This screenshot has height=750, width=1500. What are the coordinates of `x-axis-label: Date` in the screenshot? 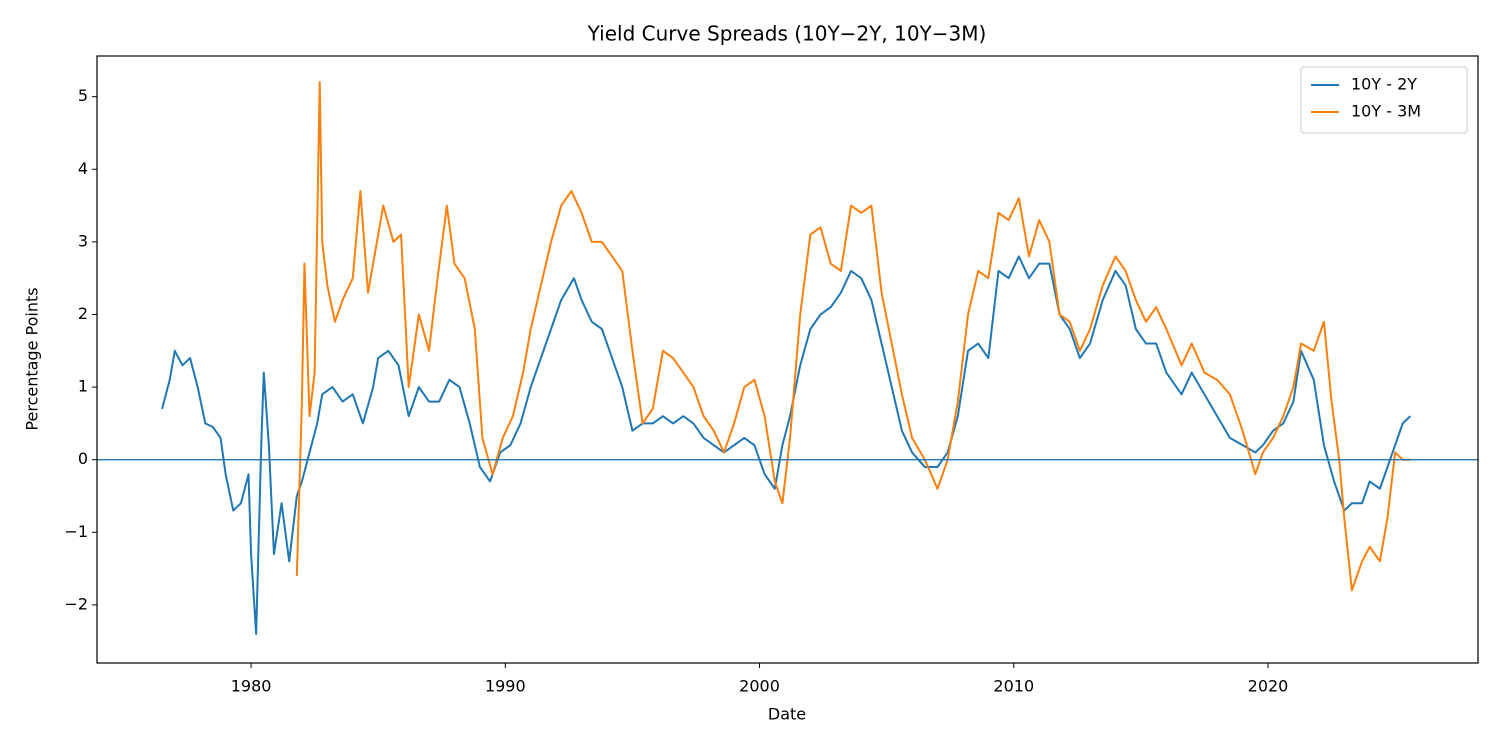 It's located at (787, 714).